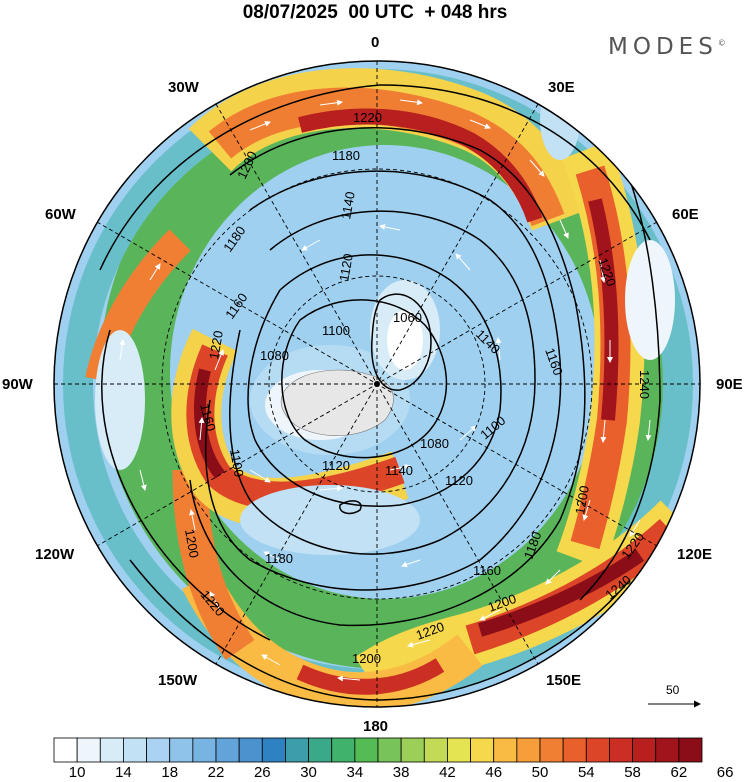 The image size is (750, 782). Describe the element at coordinates (355, 772) in the screenshot. I see `colorbar-tick-label: 34` at that location.